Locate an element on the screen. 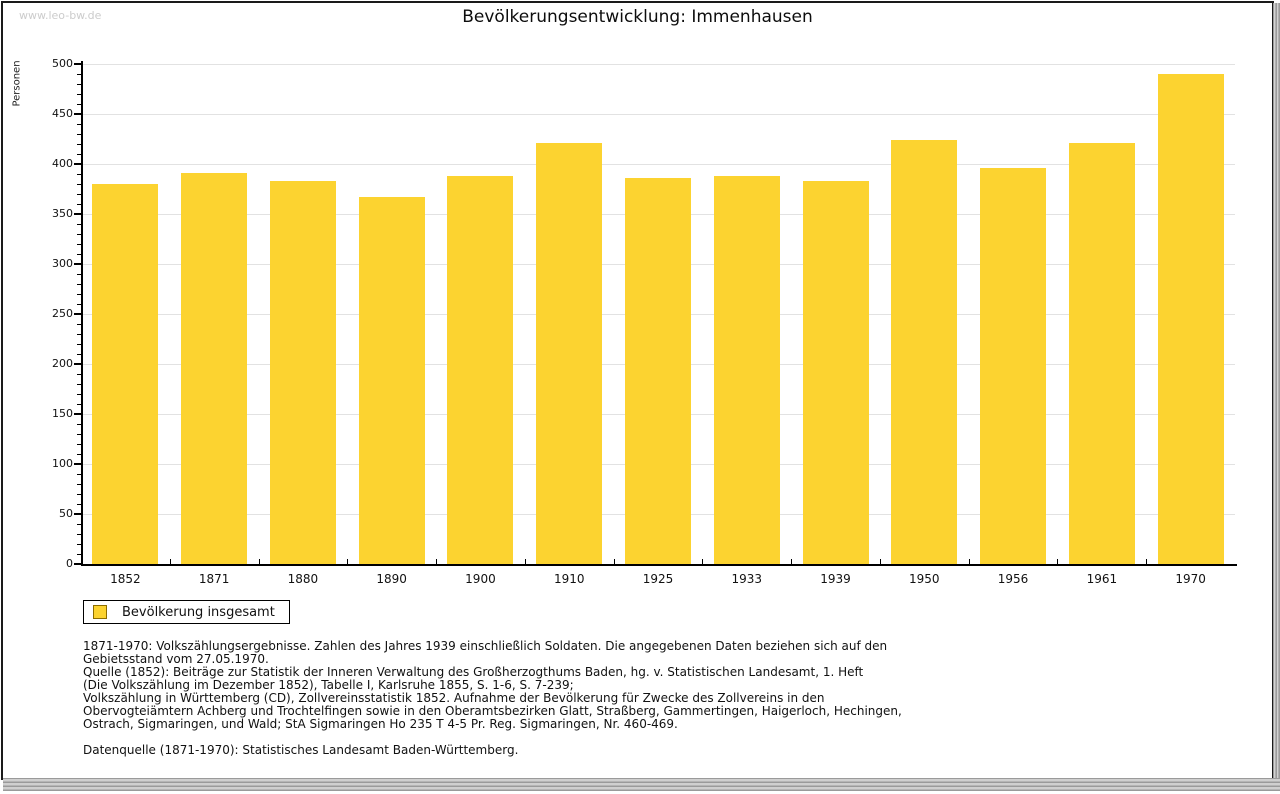 Image resolution: width=1280 pixels, height=794 pixels. watermark: www.leo-bw.de is located at coordinates (60, 15).